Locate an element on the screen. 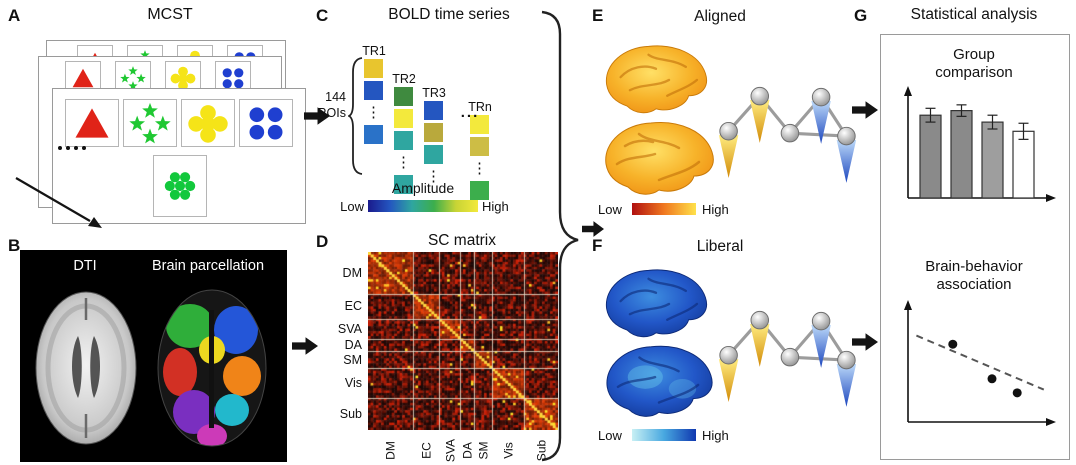  panel-e-title: Aligned is located at coordinates (720, 16).